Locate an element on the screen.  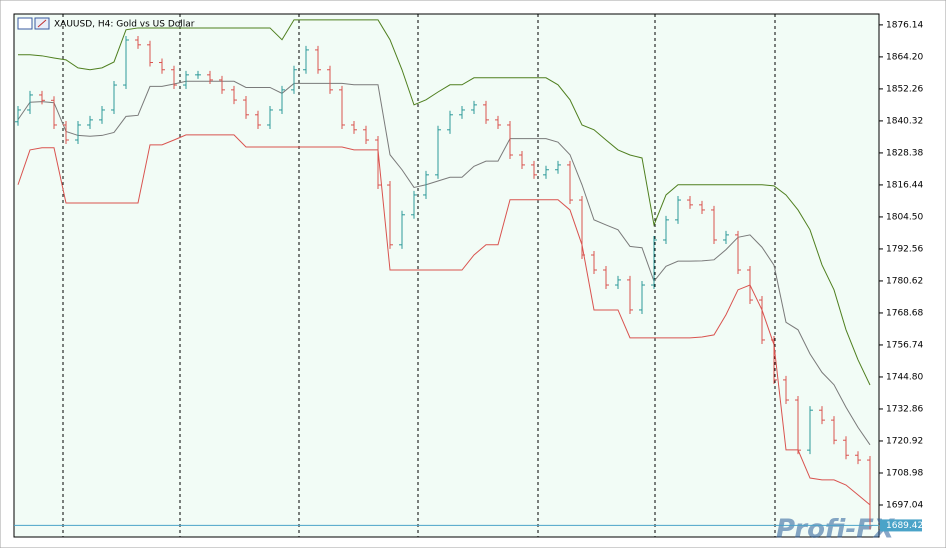
y-tick-label: 1864.20 is located at coordinates (904, 57).